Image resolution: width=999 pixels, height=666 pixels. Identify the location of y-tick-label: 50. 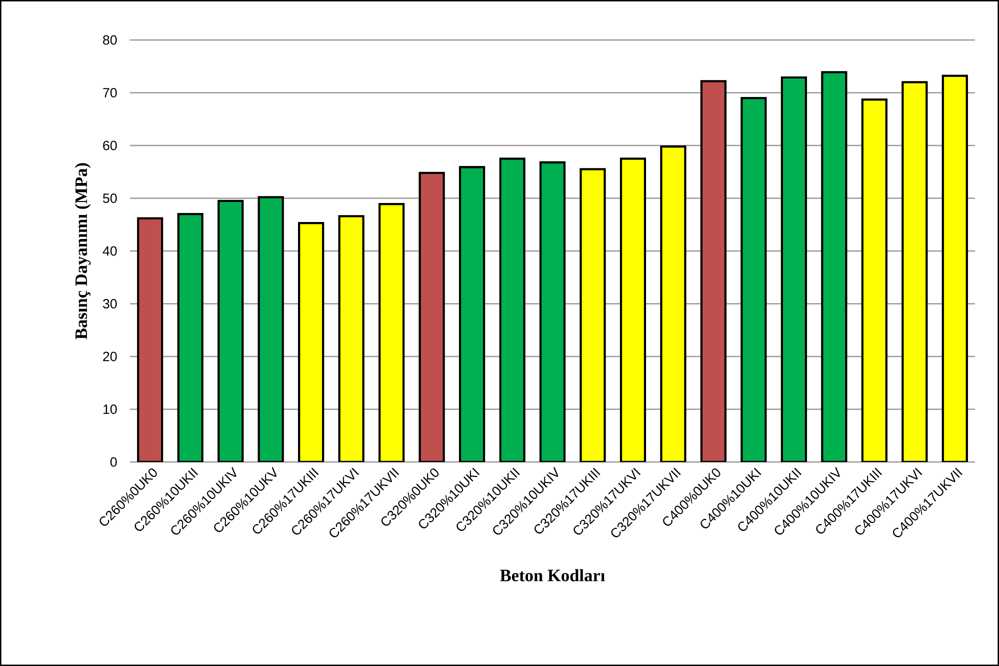
(110, 198).